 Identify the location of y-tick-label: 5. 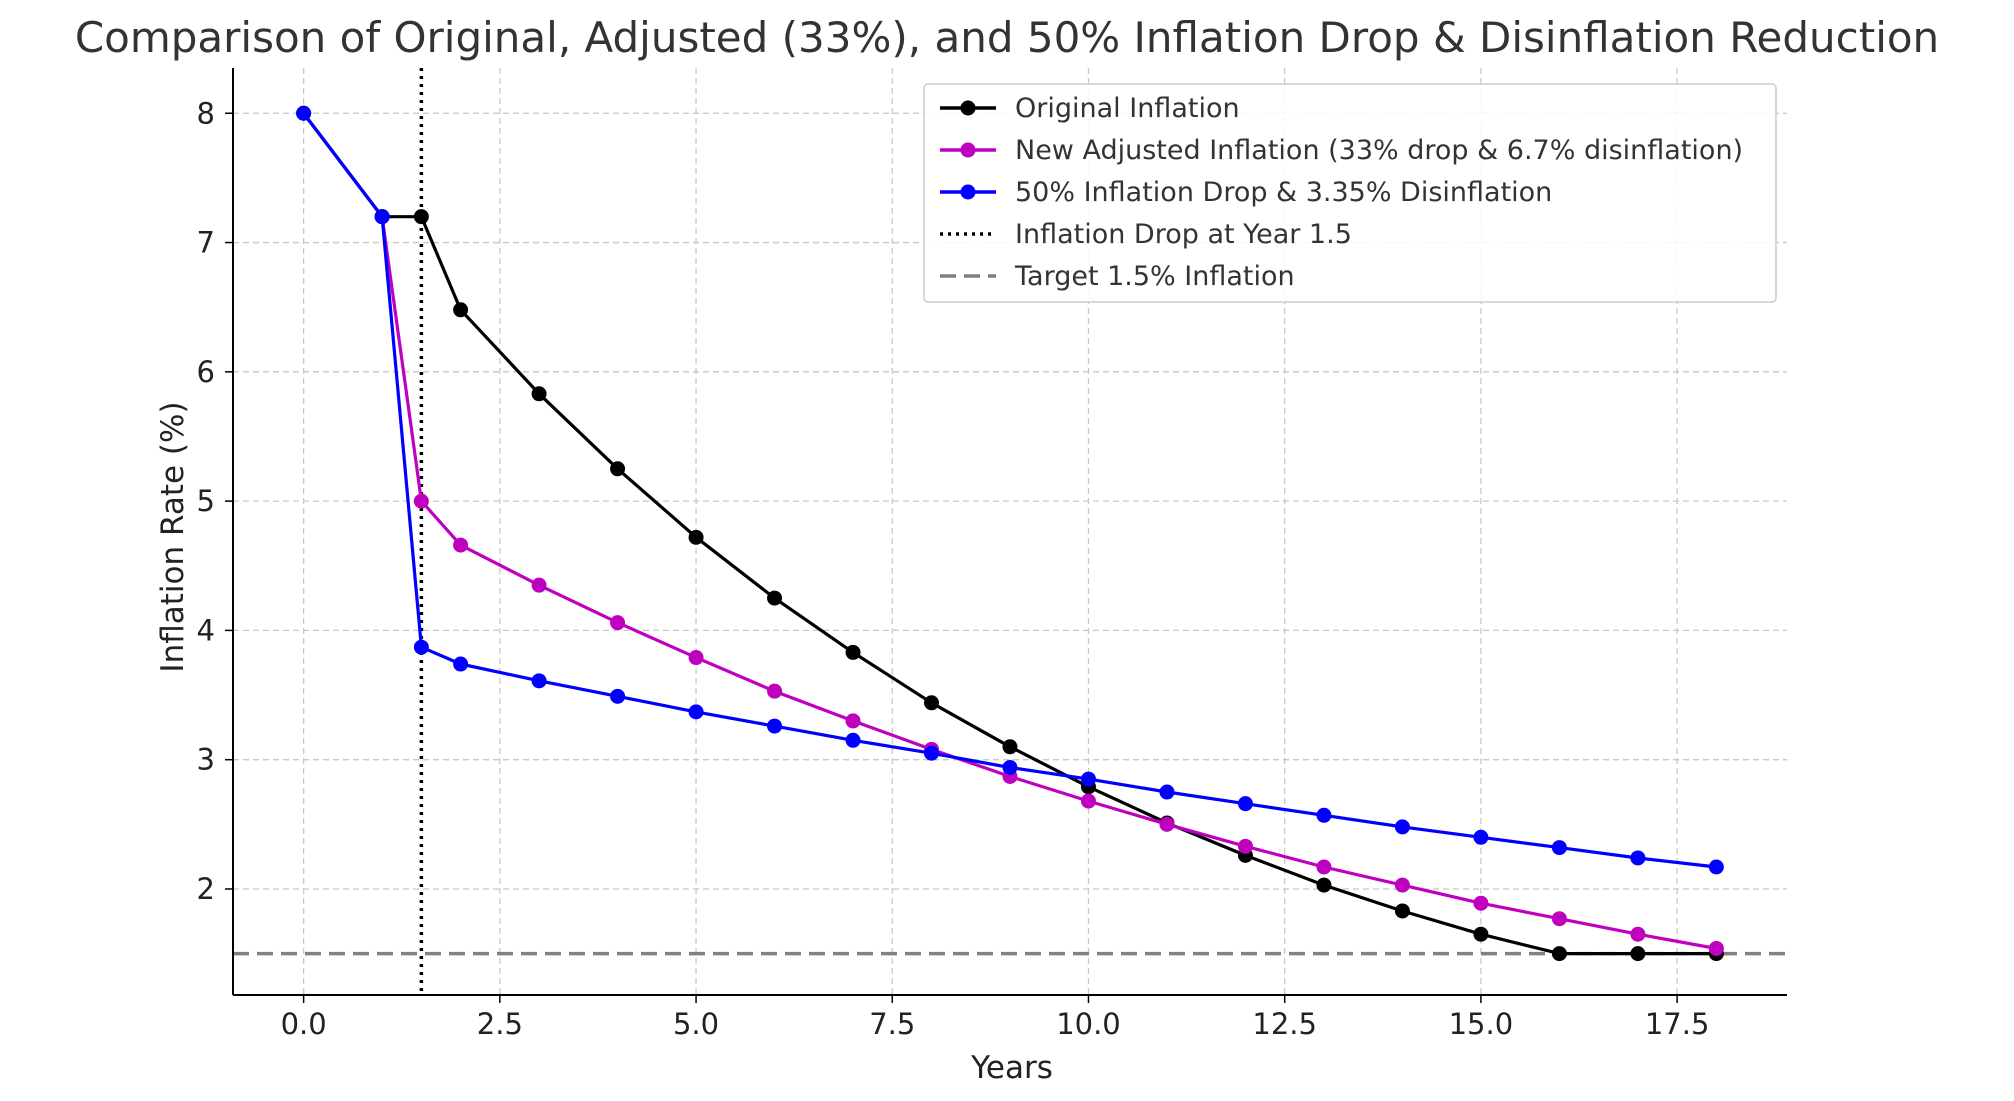
(206, 501).